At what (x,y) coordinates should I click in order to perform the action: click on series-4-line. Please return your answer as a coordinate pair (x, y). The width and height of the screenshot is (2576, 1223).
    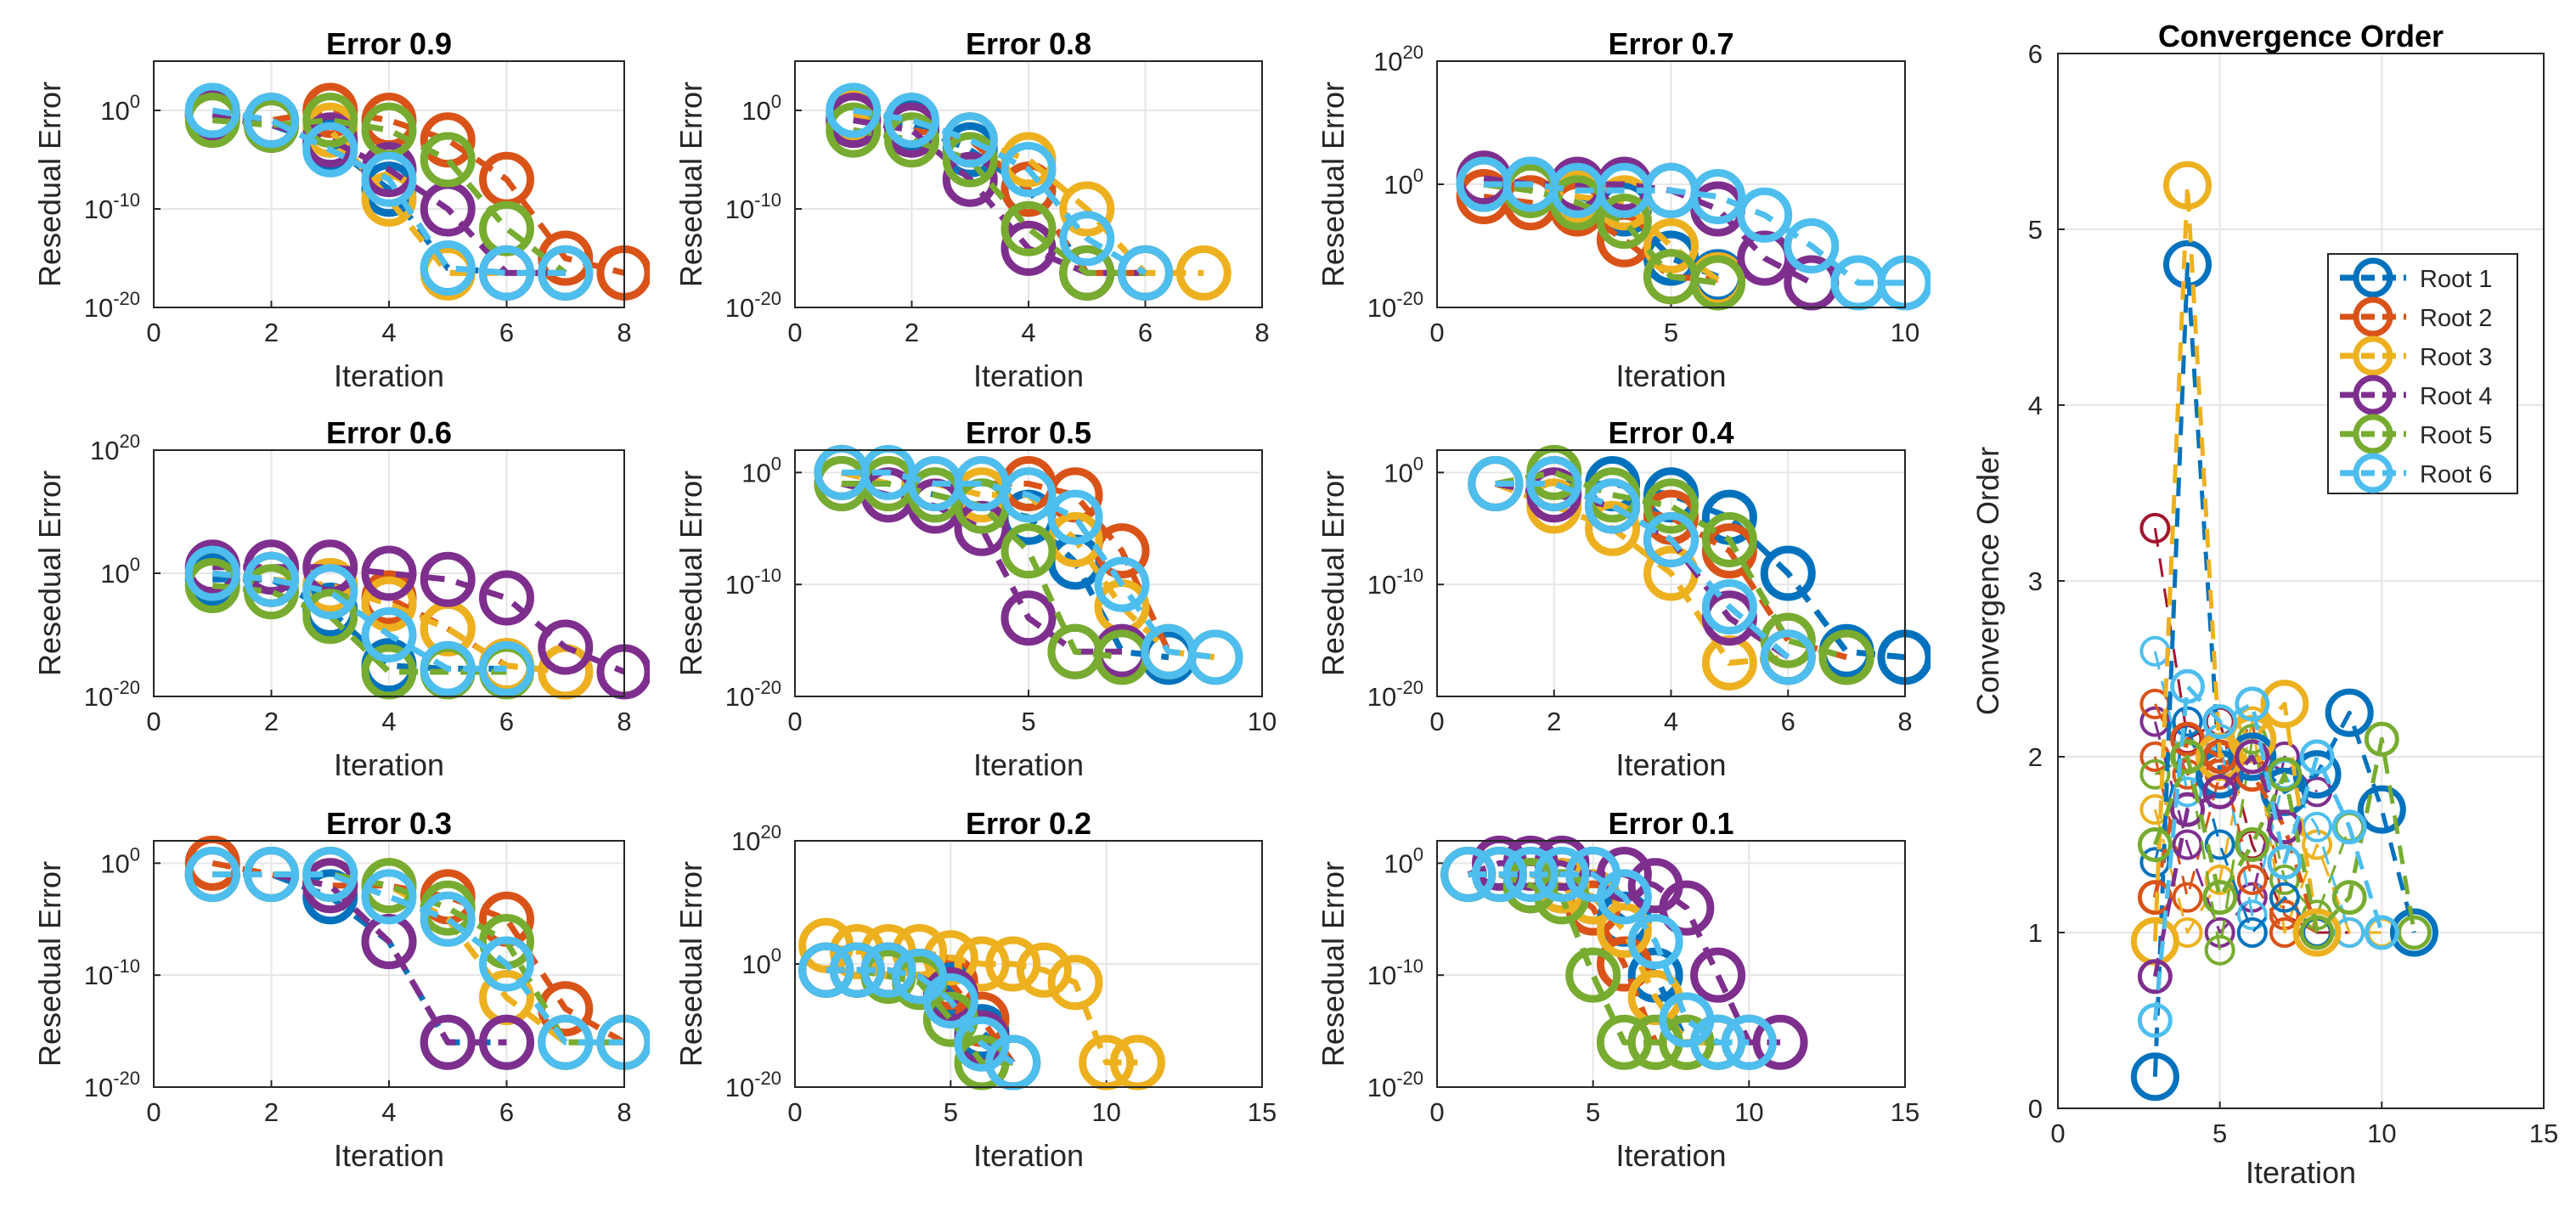
    Looking at the image, I should click on (2220, 867).